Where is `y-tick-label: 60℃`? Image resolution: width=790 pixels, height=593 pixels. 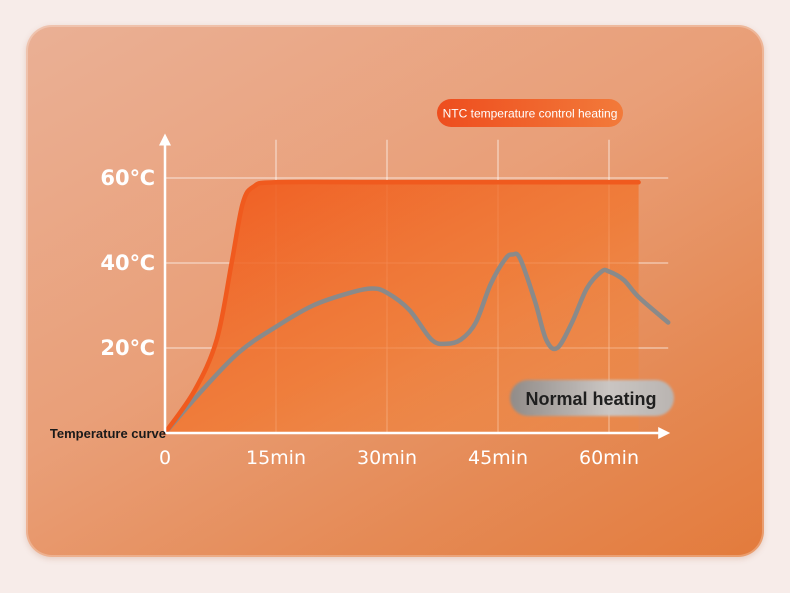
y-tick-label: 60℃ is located at coordinates (127, 178).